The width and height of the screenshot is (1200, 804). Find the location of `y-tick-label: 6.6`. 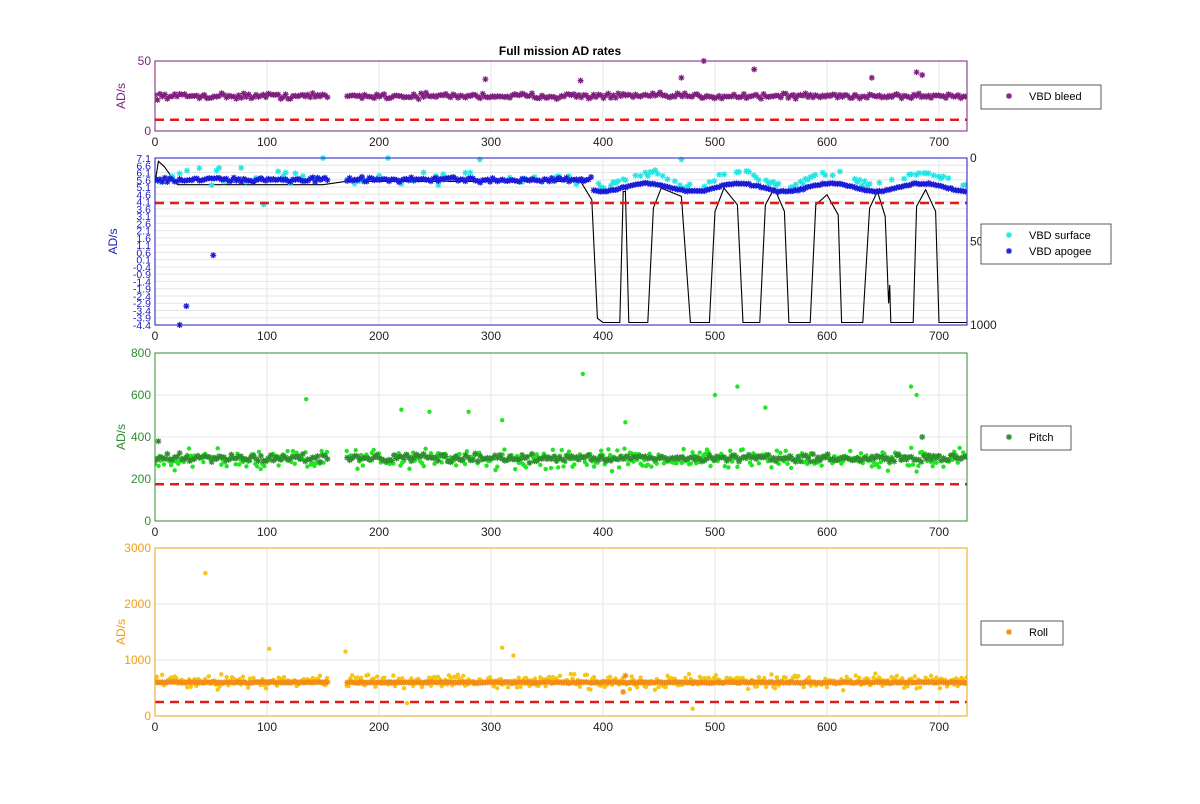

y-tick-label: 6.6 is located at coordinates (143, 166).